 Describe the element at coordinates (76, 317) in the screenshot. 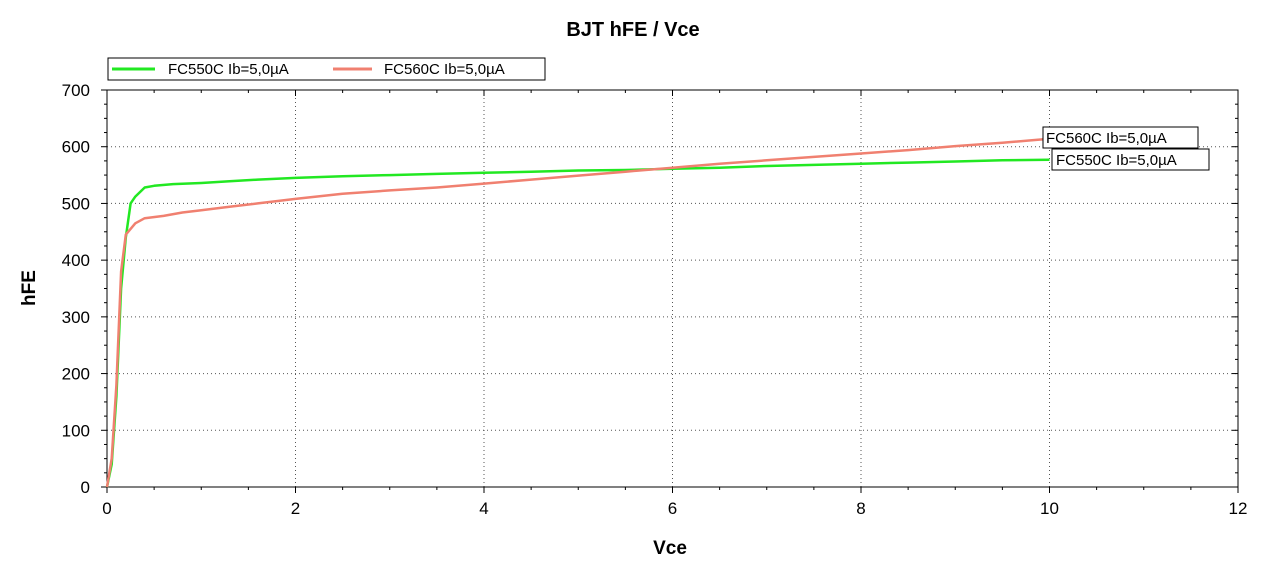

I see `y-tick-label: 300` at that location.